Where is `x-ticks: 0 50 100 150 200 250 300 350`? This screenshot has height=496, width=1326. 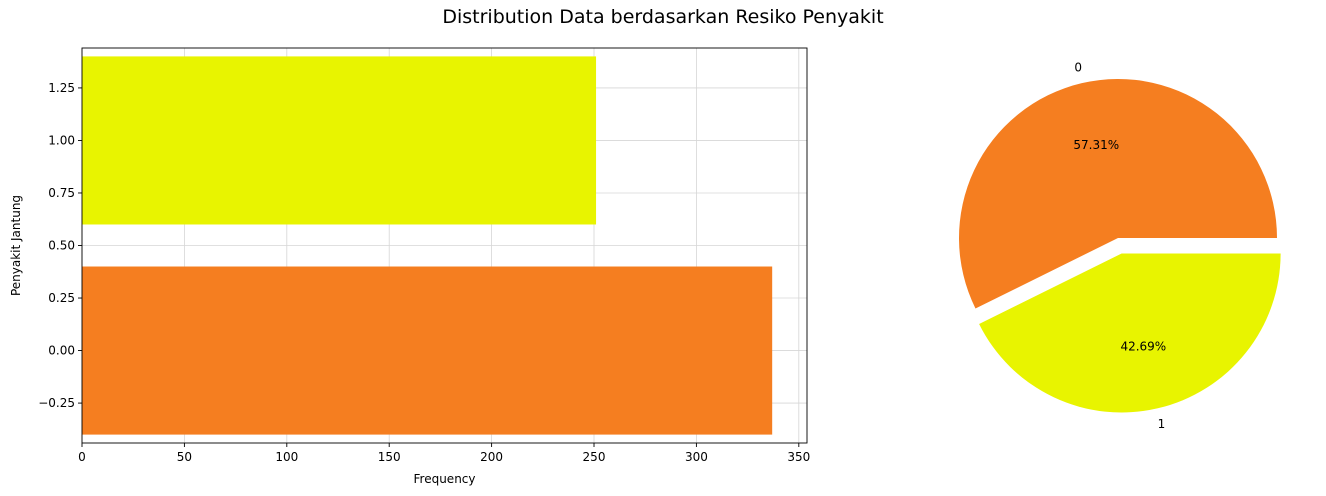 x-ticks: 0 50 100 150 200 250 300 350 is located at coordinates (444, 453).